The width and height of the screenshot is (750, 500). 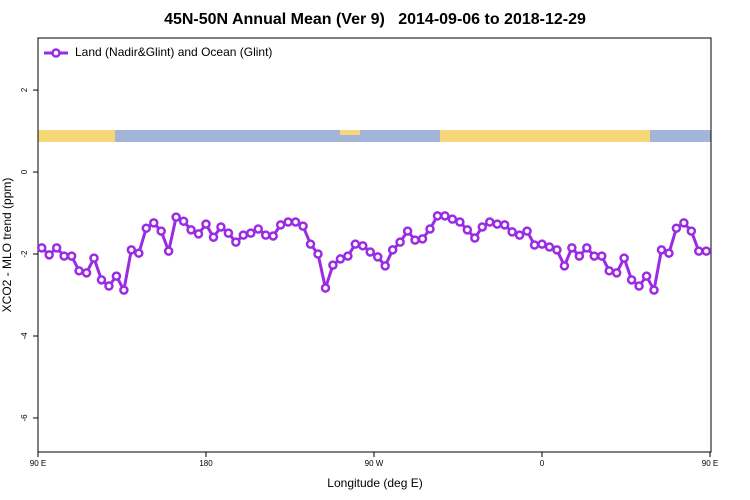 I want to click on y-tick-label: 0, so click(x=24, y=171).